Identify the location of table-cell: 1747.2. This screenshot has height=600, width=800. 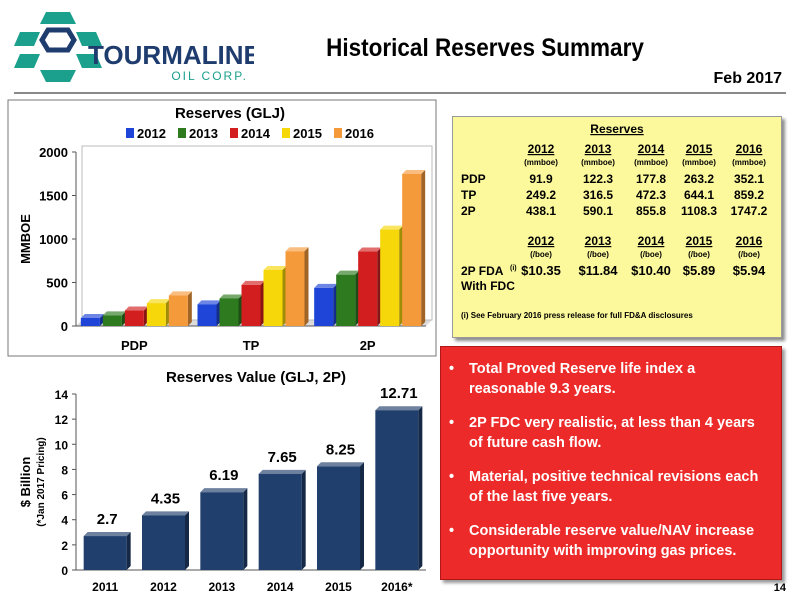
(749, 211).